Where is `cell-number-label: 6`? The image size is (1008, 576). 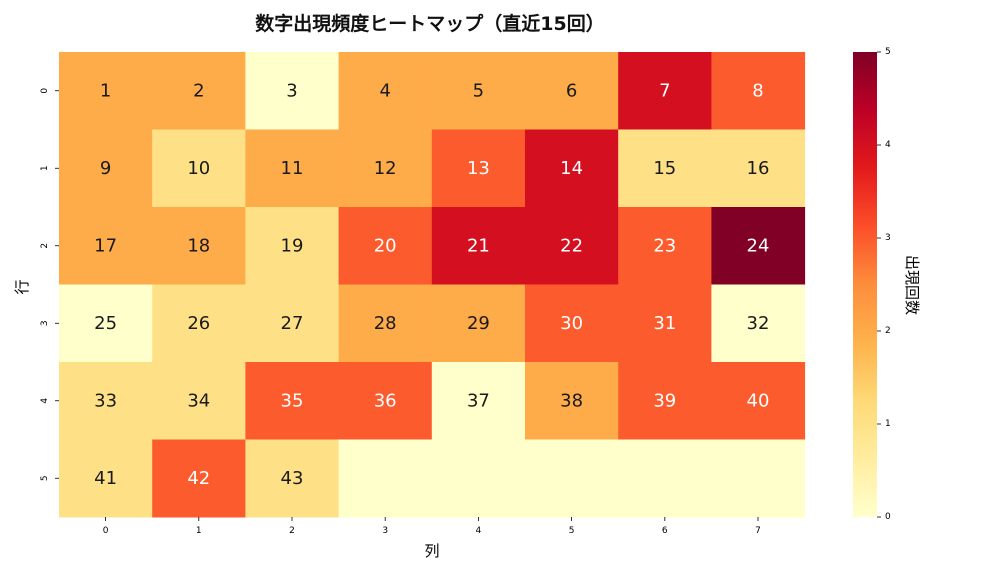
cell-number-label: 6 is located at coordinates (571, 90).